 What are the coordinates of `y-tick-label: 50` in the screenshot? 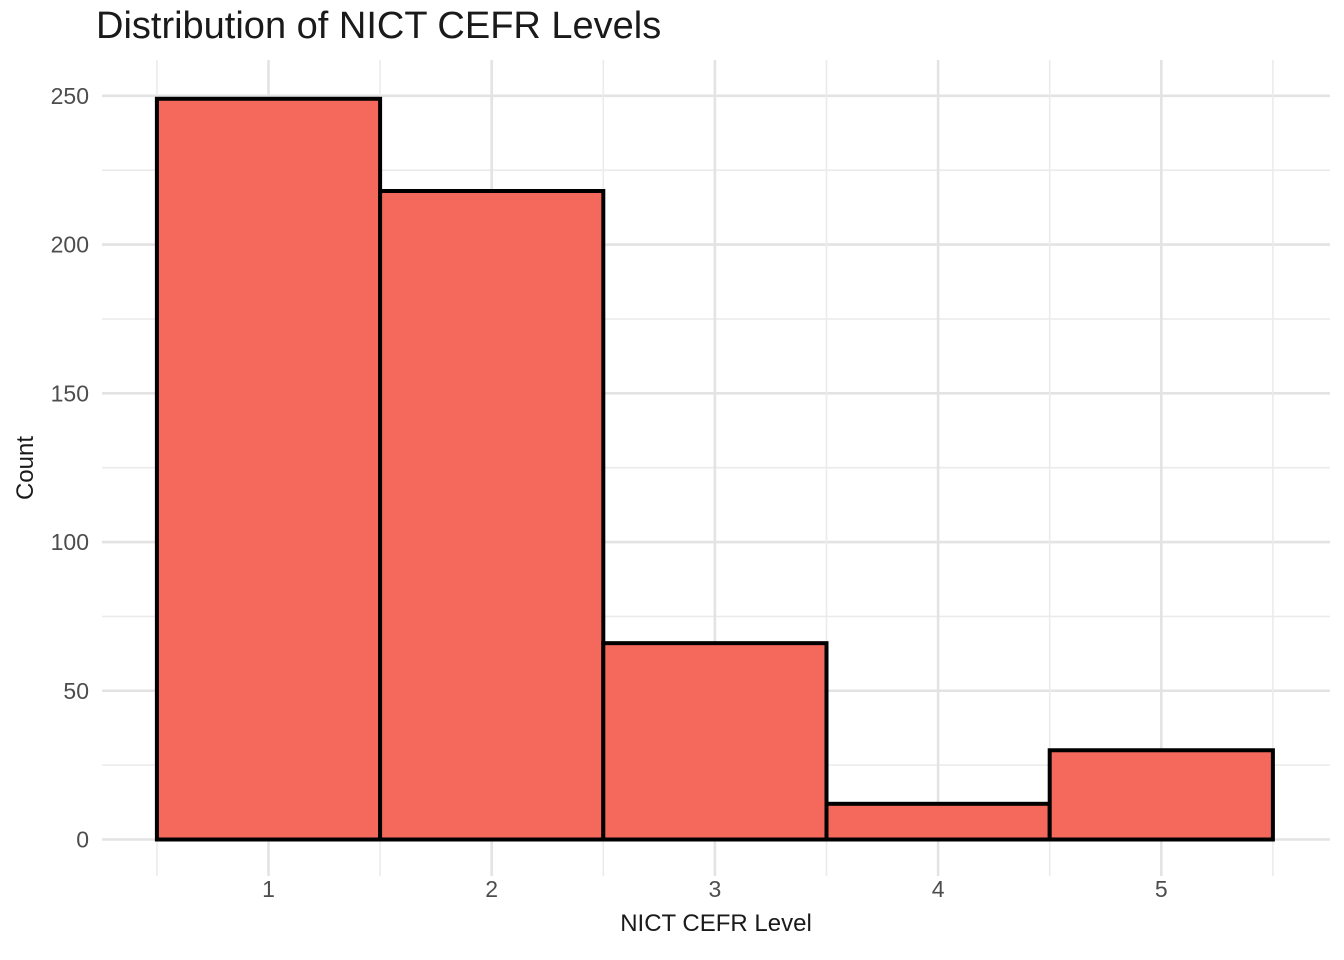 It's located at (76, 691).